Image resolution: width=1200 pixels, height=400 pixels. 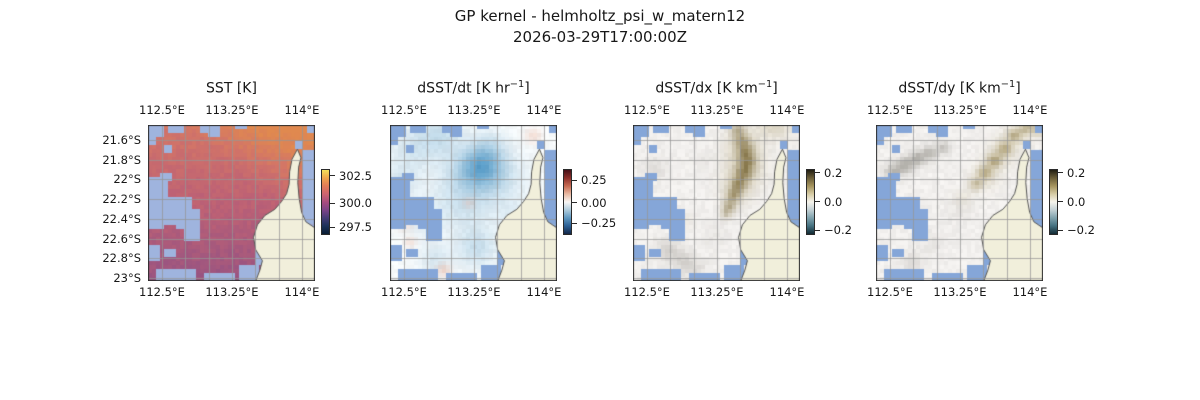 What do you see at coordinates (231, 203) in the screenshot?
I see `sst-map-canvas` at bounding box center [231, 203].